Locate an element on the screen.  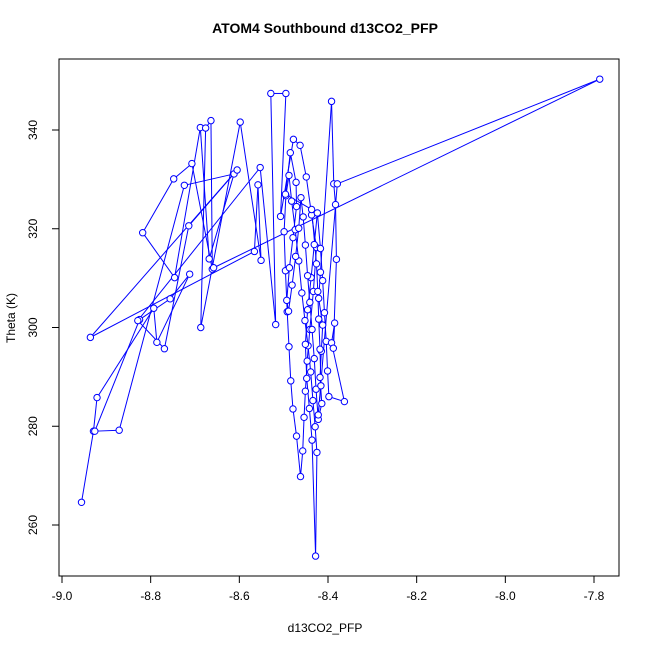
x-axis-label: d13CO2_PFP is located at coordinates (325, 628).